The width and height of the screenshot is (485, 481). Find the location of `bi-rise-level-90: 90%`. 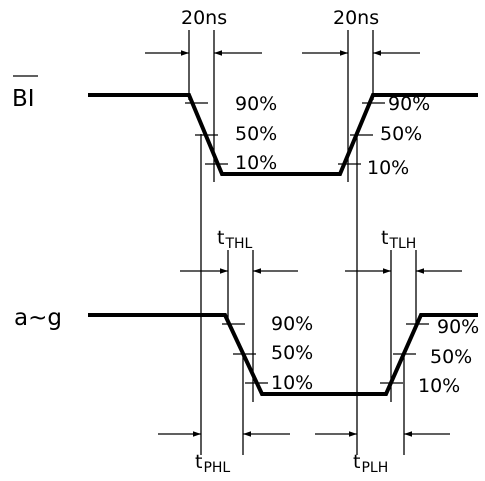

bi-rise-level-90: 90% is located at coordinates (409, 104).